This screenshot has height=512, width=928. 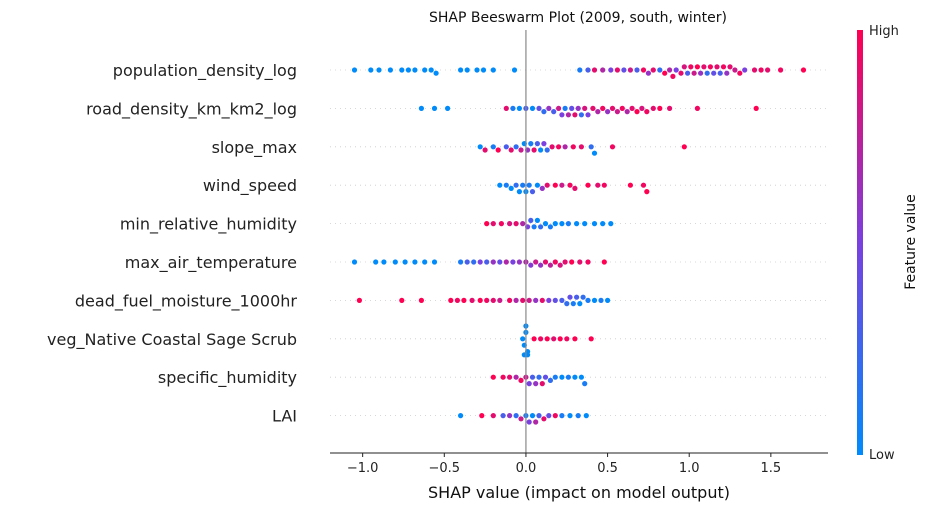 What do you see at coordinates (607, 468) in the screenshot?
I see `x-tick-label: 0.5` at bounding box center [607, 468].